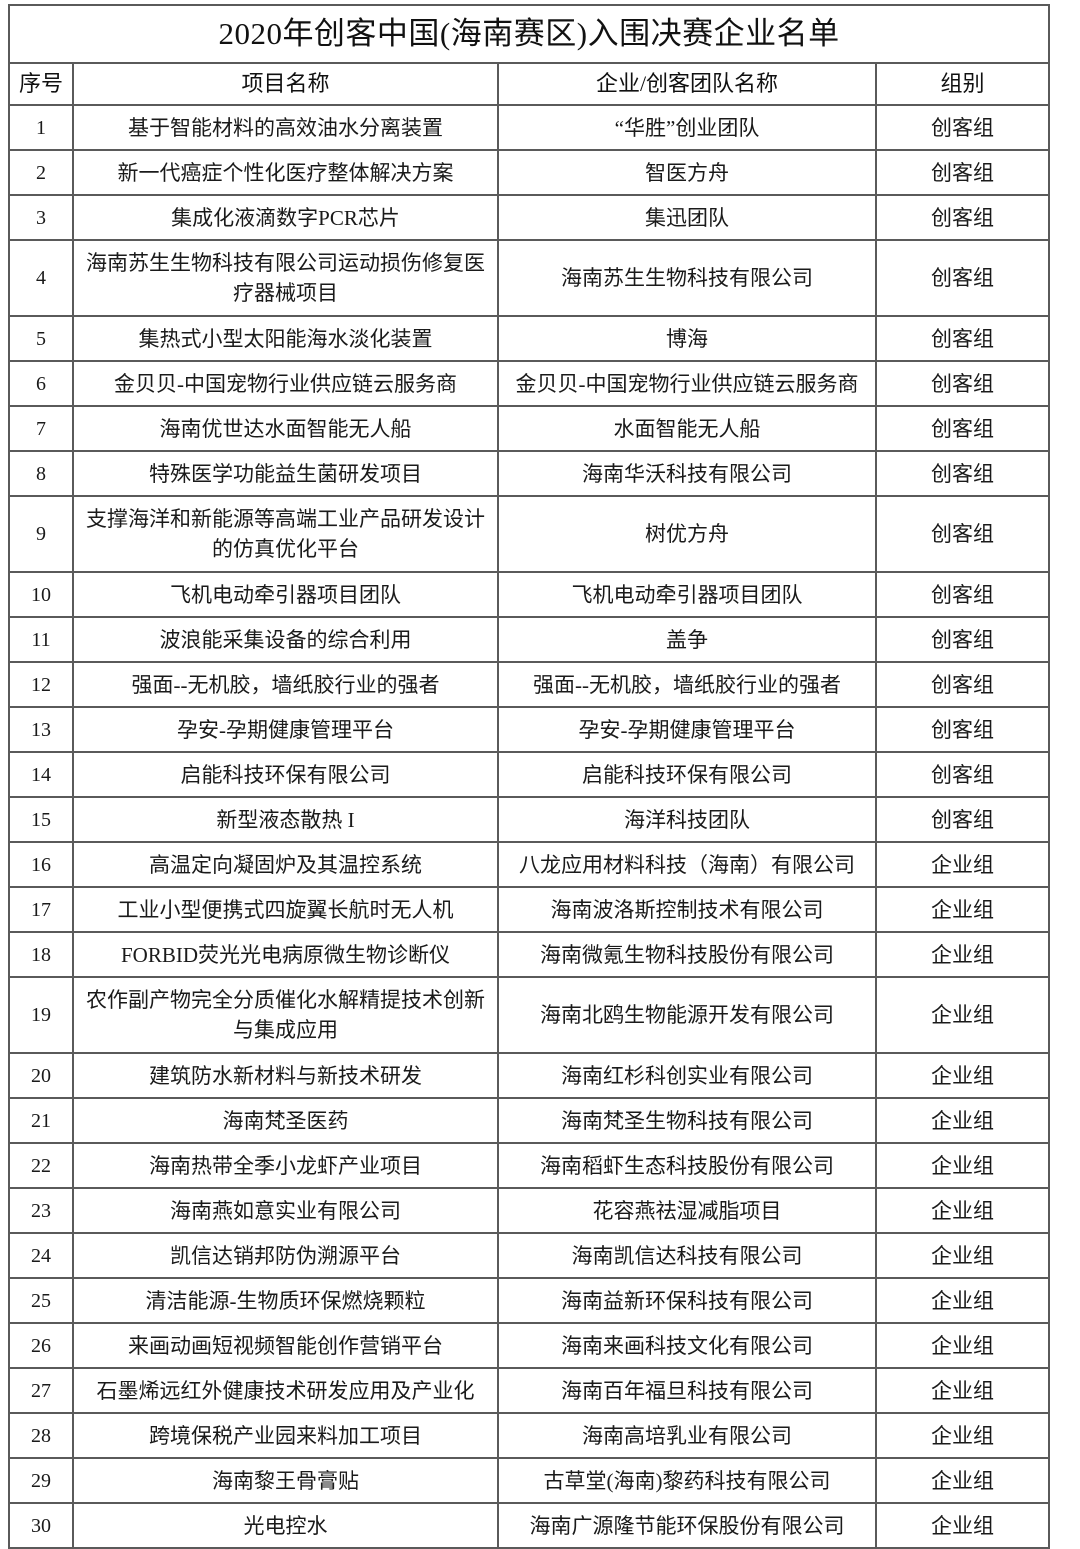  I want to click on table-row: 13 孕安-孕期健康管理平台 孕安-孕期健康管理平台 创客组, so click(529, 729).